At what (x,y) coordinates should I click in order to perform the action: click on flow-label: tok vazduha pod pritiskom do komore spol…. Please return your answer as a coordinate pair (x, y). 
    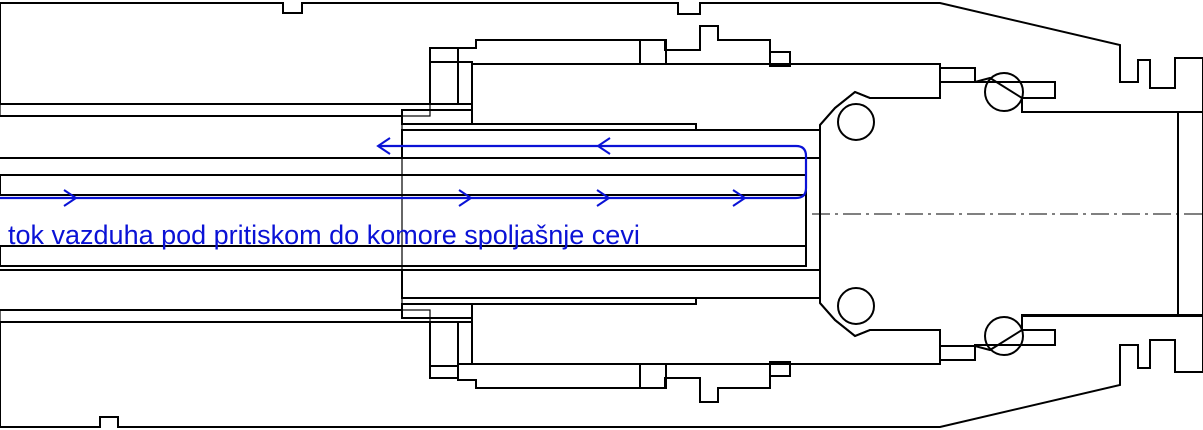
    Looking at the image, I should click on (324, 235).